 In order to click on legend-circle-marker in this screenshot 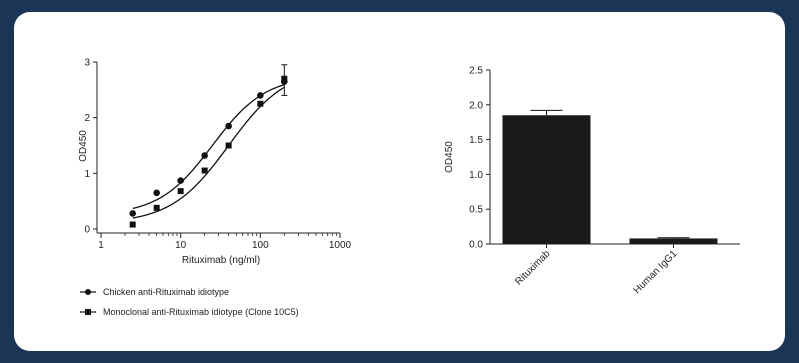, I will do `click(88, 292)`.